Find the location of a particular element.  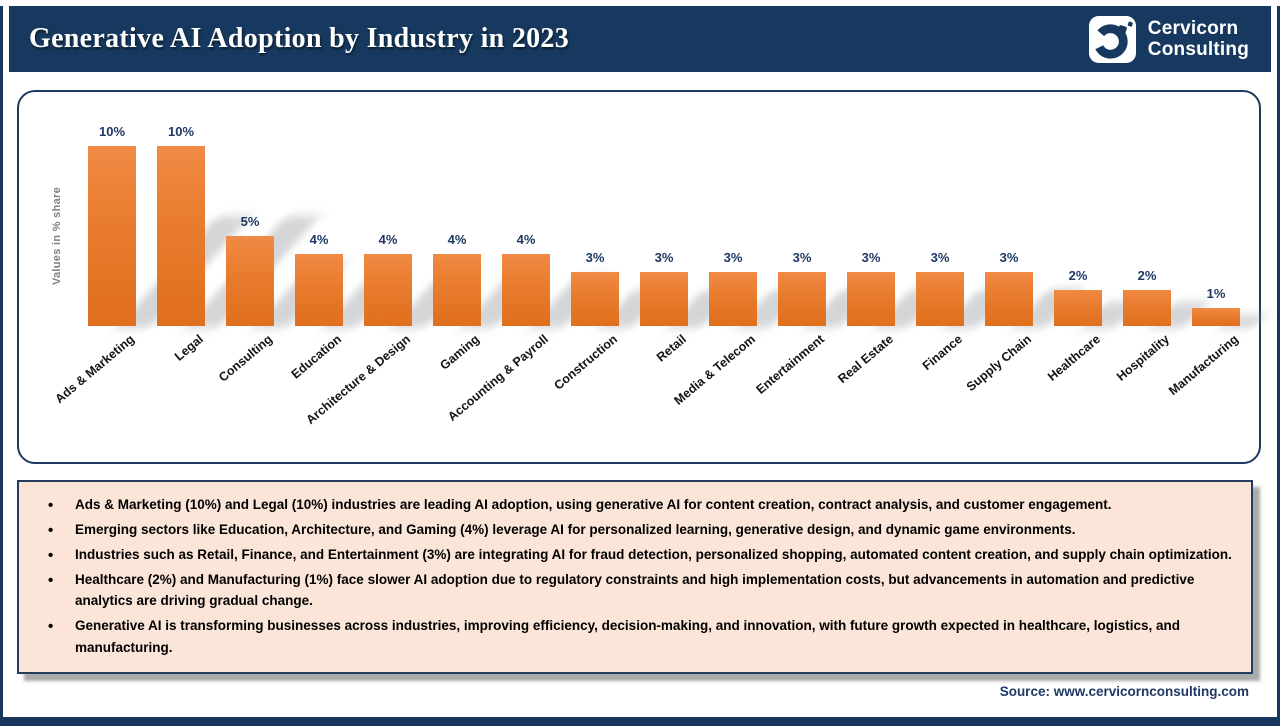

category-label: Healthcare is located at coordinates (1074, 358).